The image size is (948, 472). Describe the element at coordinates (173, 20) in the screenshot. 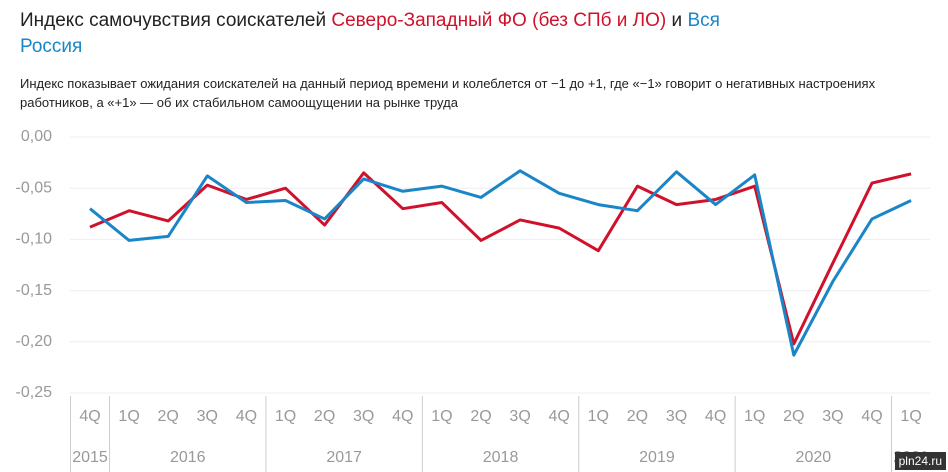

I see `title-text: Индекс самочувствия соискателей` at that location.